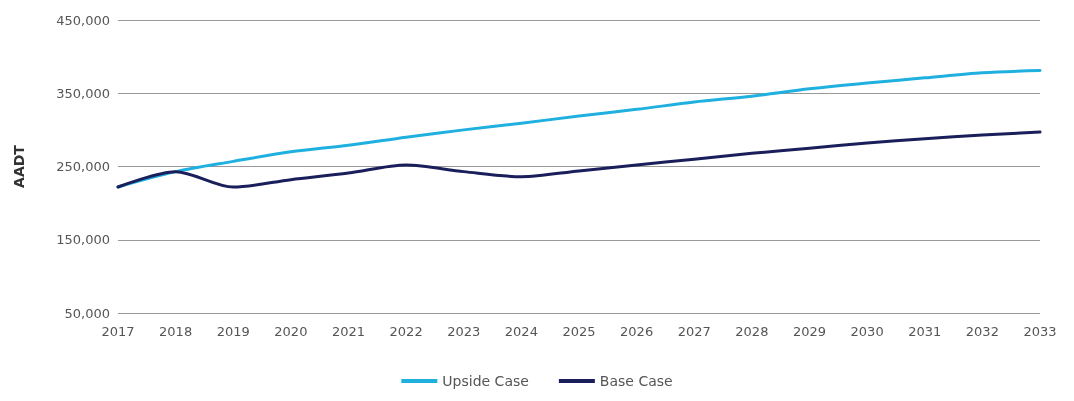 The width and height of the screenshot is (1074, 401). What do you see at coordinates (521, 331) in the screenshot?
I see `x-tick-label: 2024` at bounding box center [521, 331].